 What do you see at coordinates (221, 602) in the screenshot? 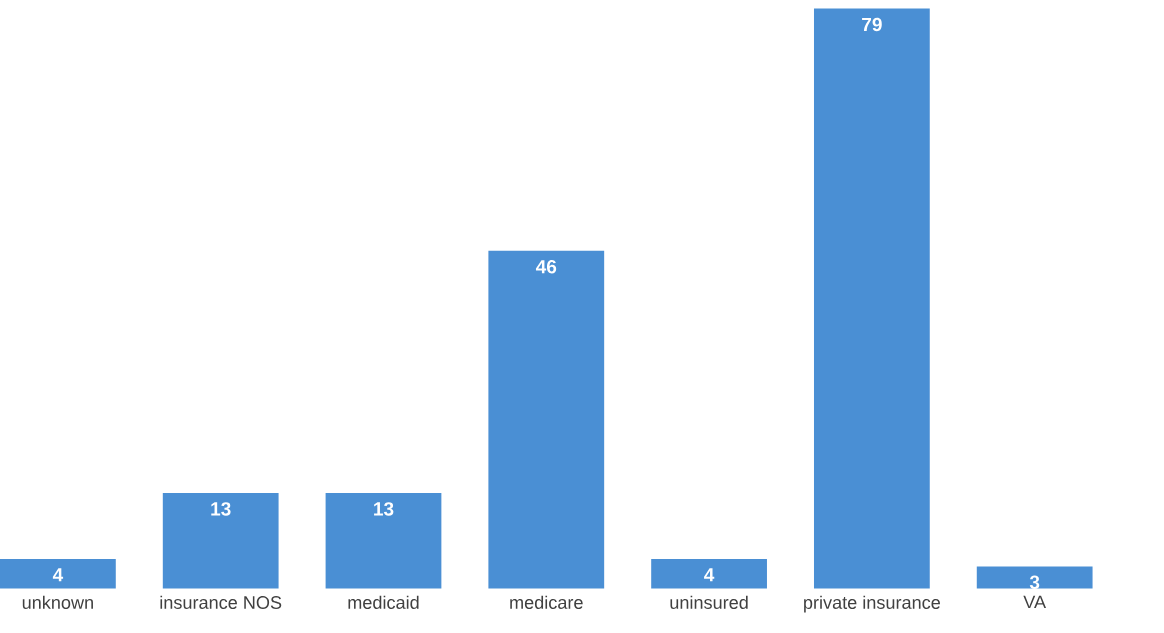
I see `x-tick-label: insurance NOS` at bounding box center [221, 602].